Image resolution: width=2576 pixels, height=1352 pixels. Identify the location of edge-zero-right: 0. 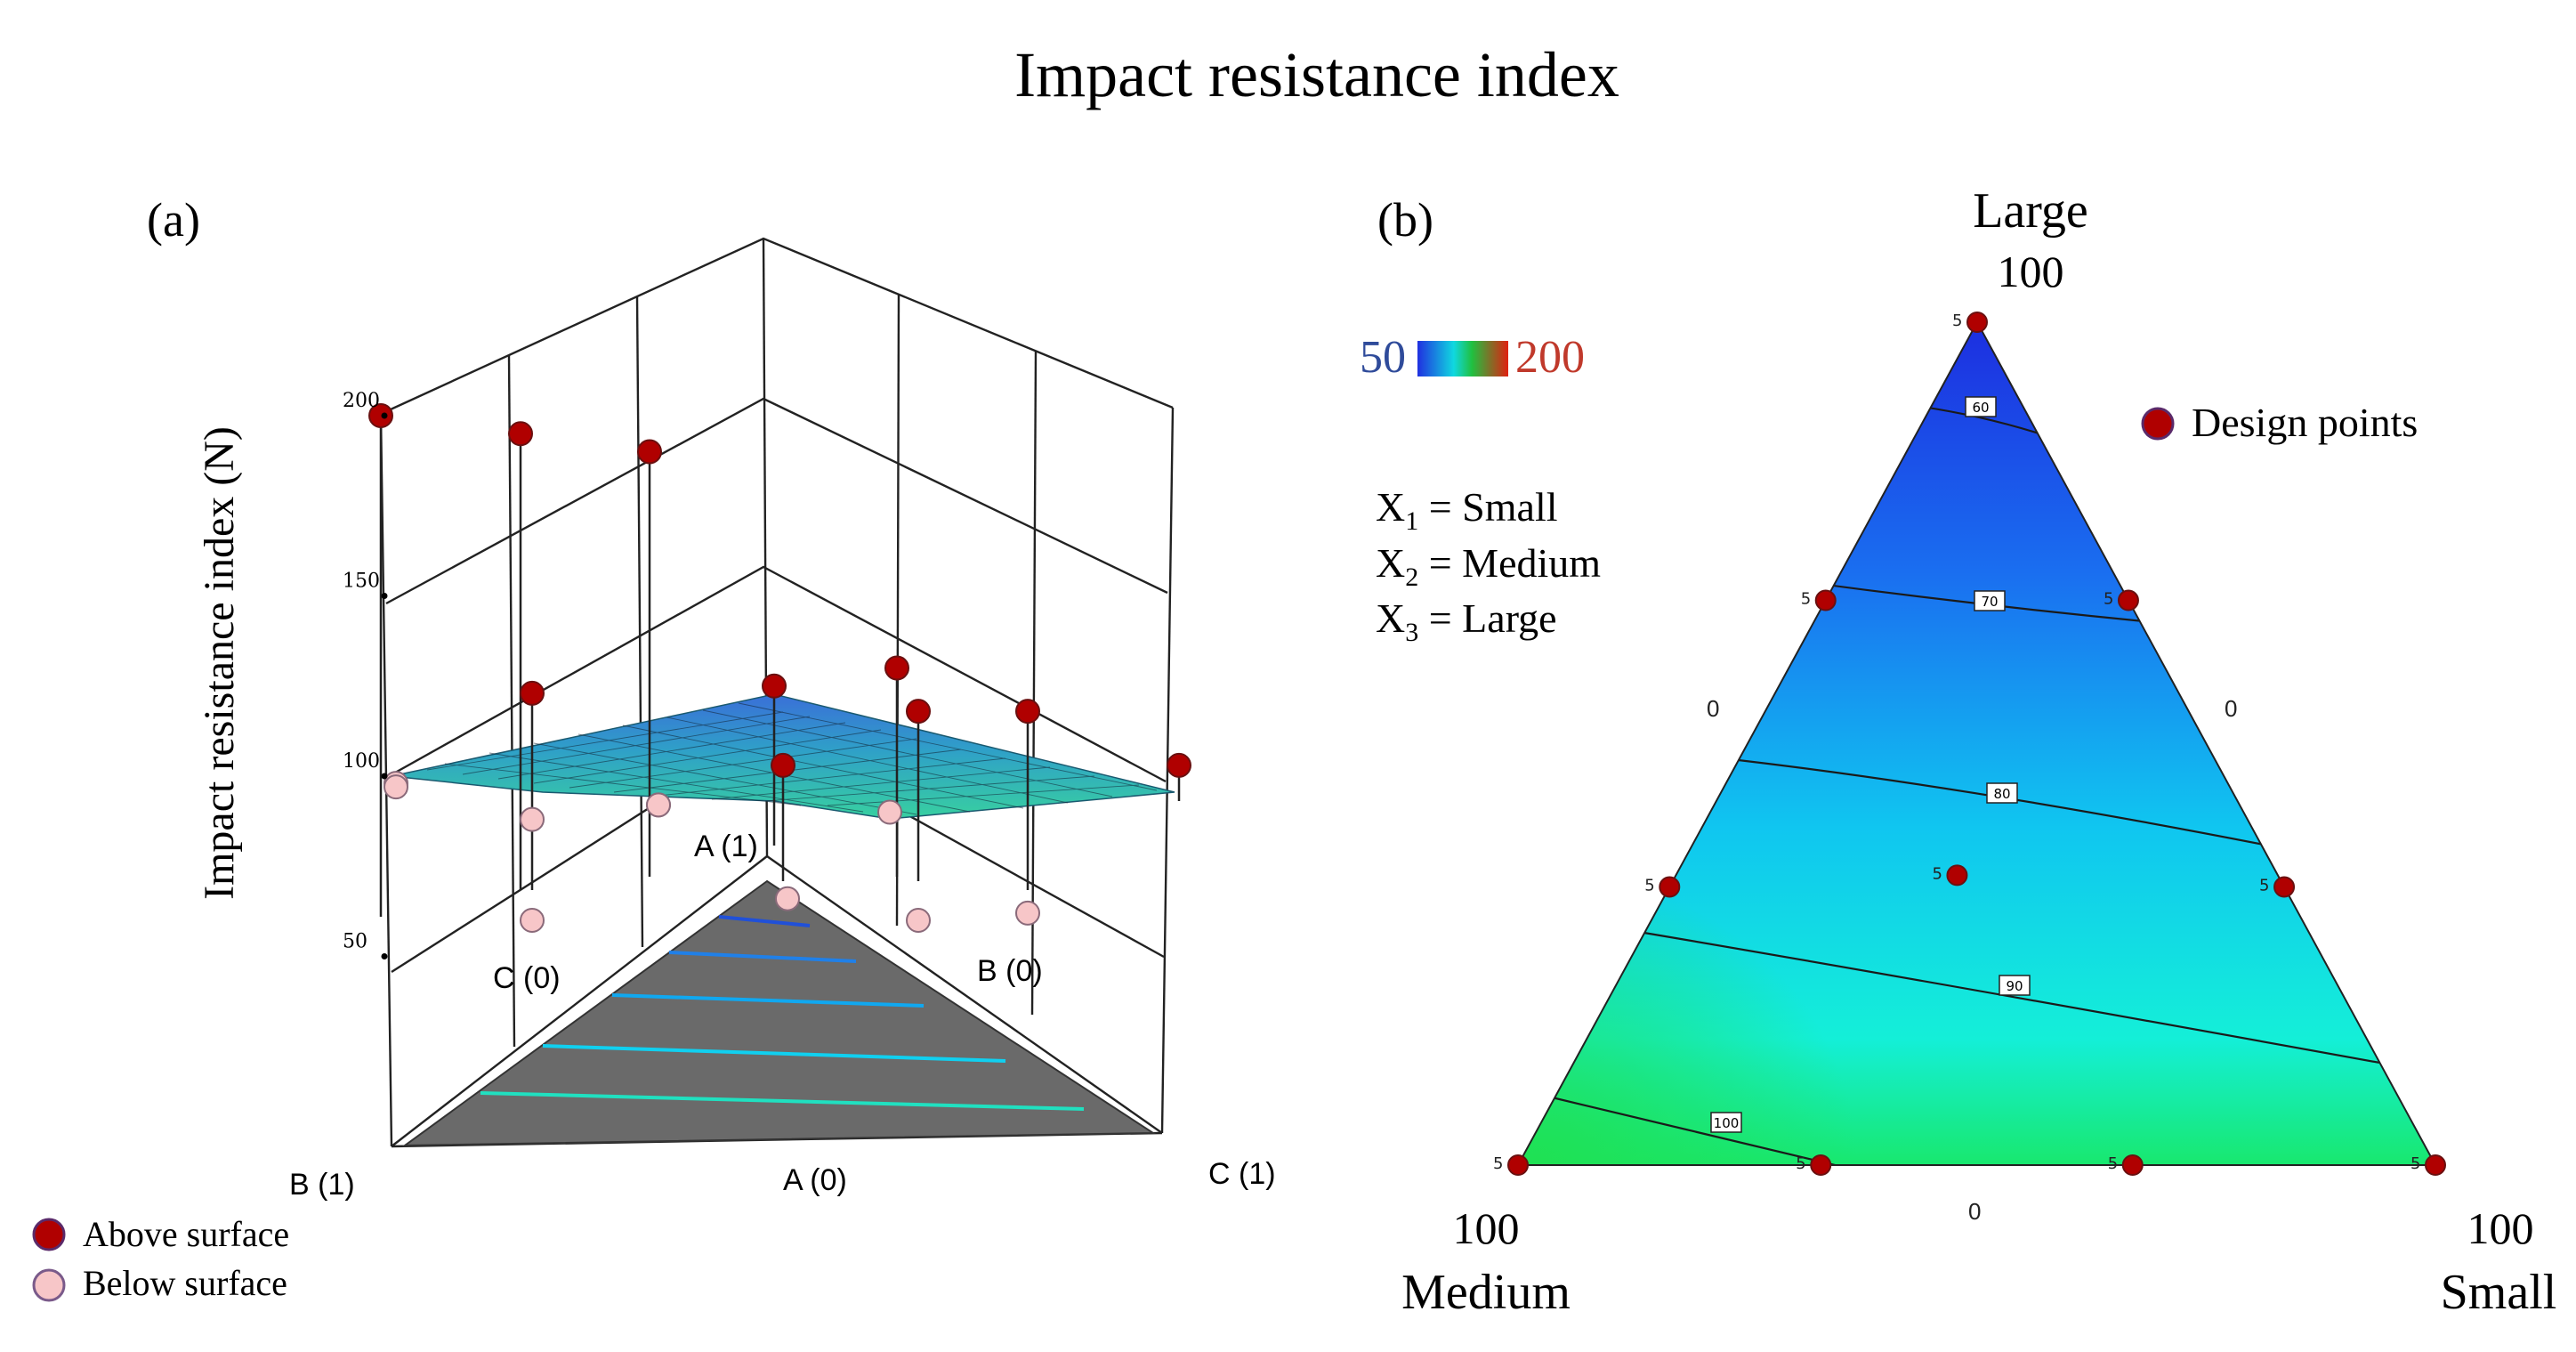
(2231, 708).